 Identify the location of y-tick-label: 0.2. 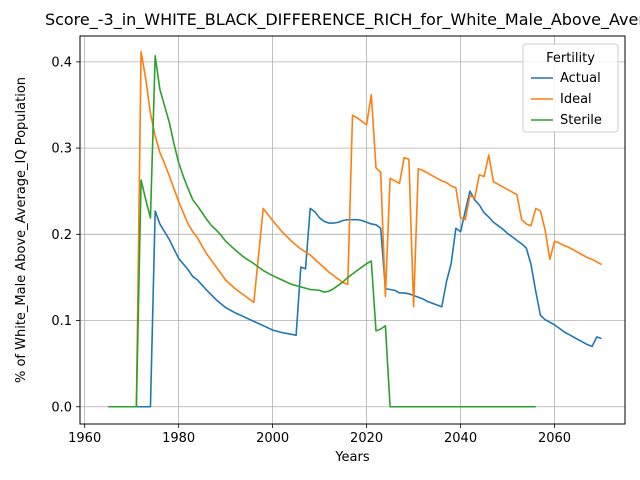
(61, 235).